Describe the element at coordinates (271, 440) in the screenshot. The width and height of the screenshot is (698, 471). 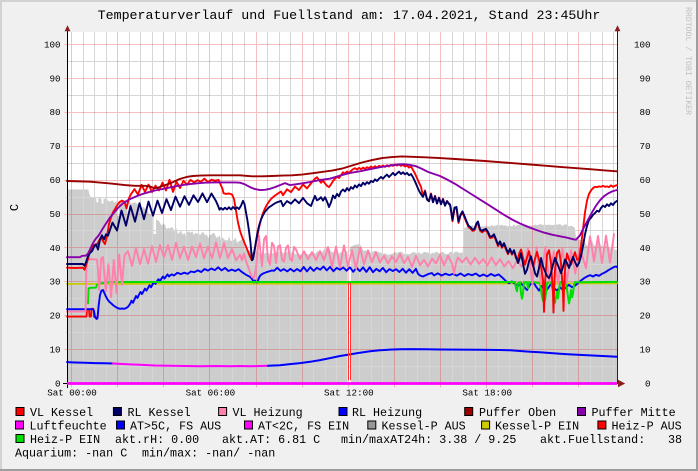
I see `svg-text: akt.AT: 6.81 C` at that location.